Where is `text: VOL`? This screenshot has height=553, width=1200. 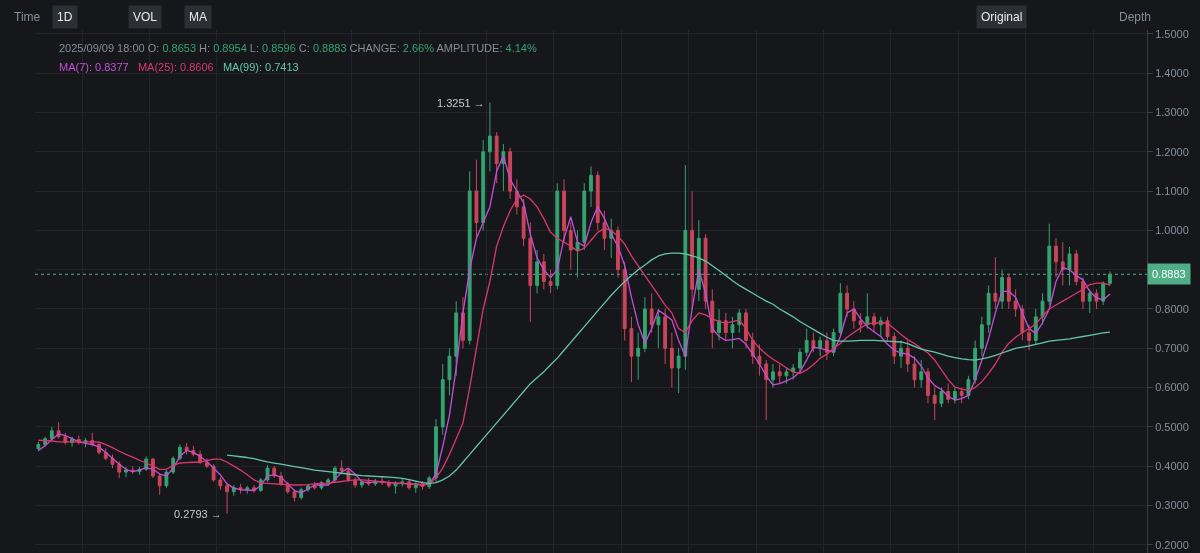 text: VOL is located at coordinates (145, 17).